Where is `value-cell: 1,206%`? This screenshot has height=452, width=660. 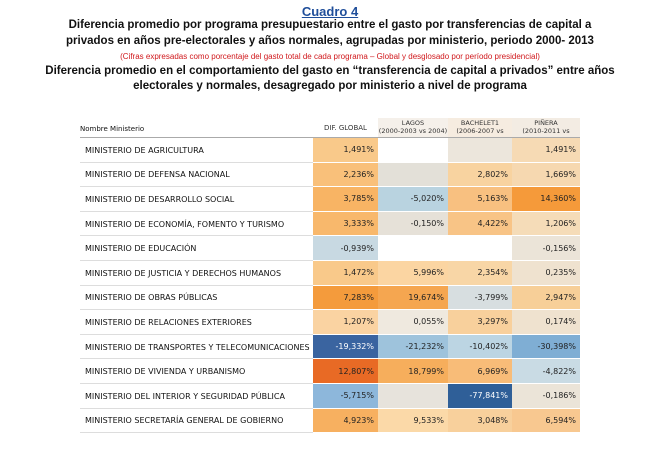
value-cell: 1,206% is located at coordinates (546, 223).